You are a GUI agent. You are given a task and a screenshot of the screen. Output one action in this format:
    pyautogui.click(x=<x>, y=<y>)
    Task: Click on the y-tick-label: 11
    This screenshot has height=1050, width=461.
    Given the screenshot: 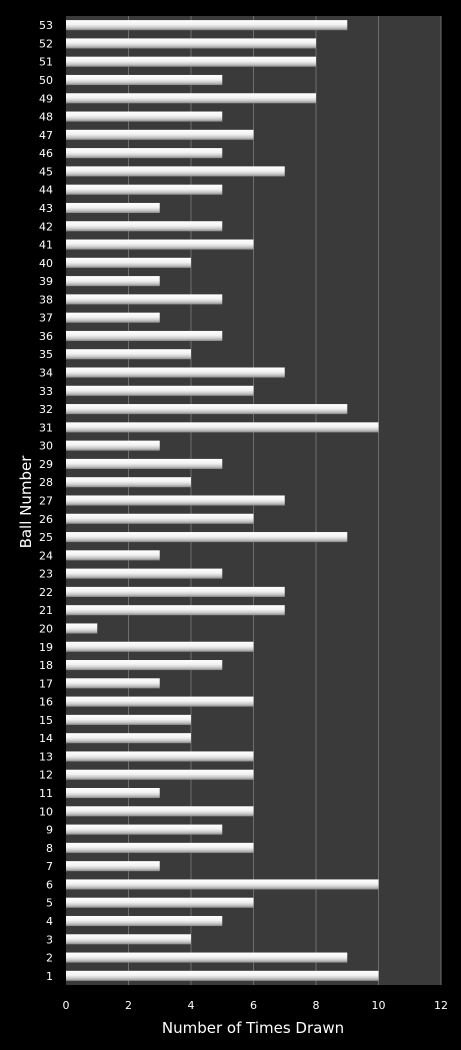 What is the action you would take?
    pyautogui.click(x=46, y=793)
    